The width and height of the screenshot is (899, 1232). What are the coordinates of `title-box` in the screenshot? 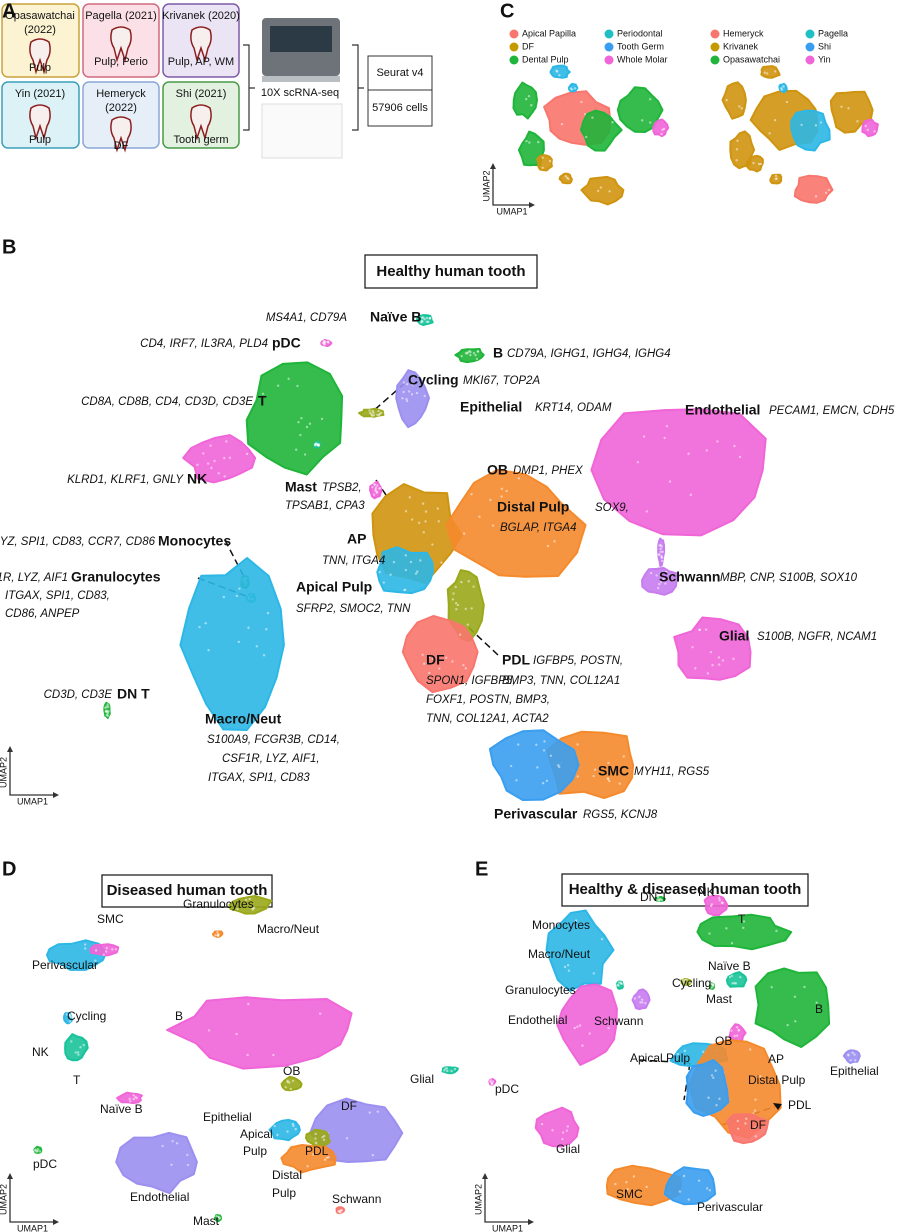 It's located at (685, 890).